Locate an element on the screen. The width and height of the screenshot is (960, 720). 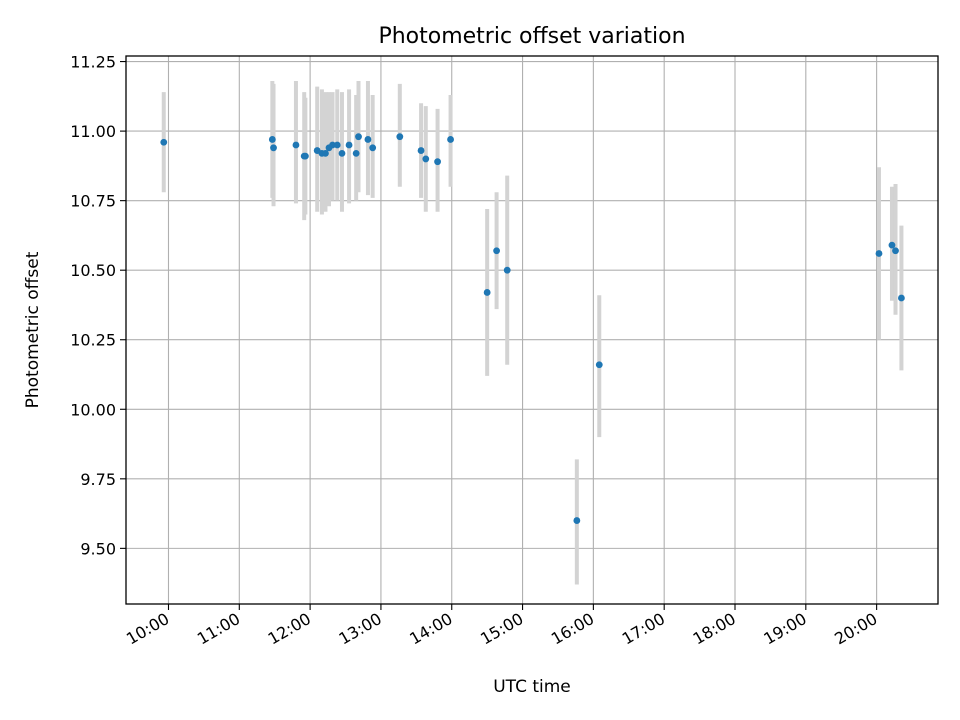
y-tick-label: 11.25 is located at coordinates (93, 62).